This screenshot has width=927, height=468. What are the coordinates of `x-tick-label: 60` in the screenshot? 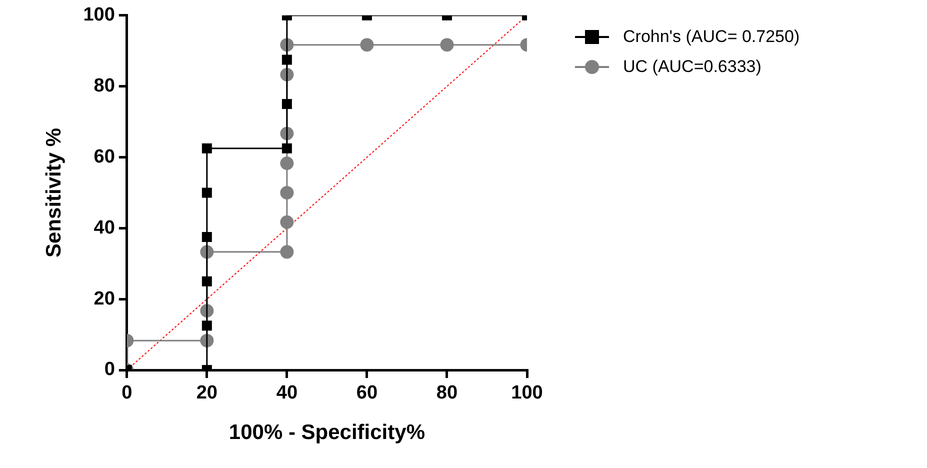 It's located at (367, 393).